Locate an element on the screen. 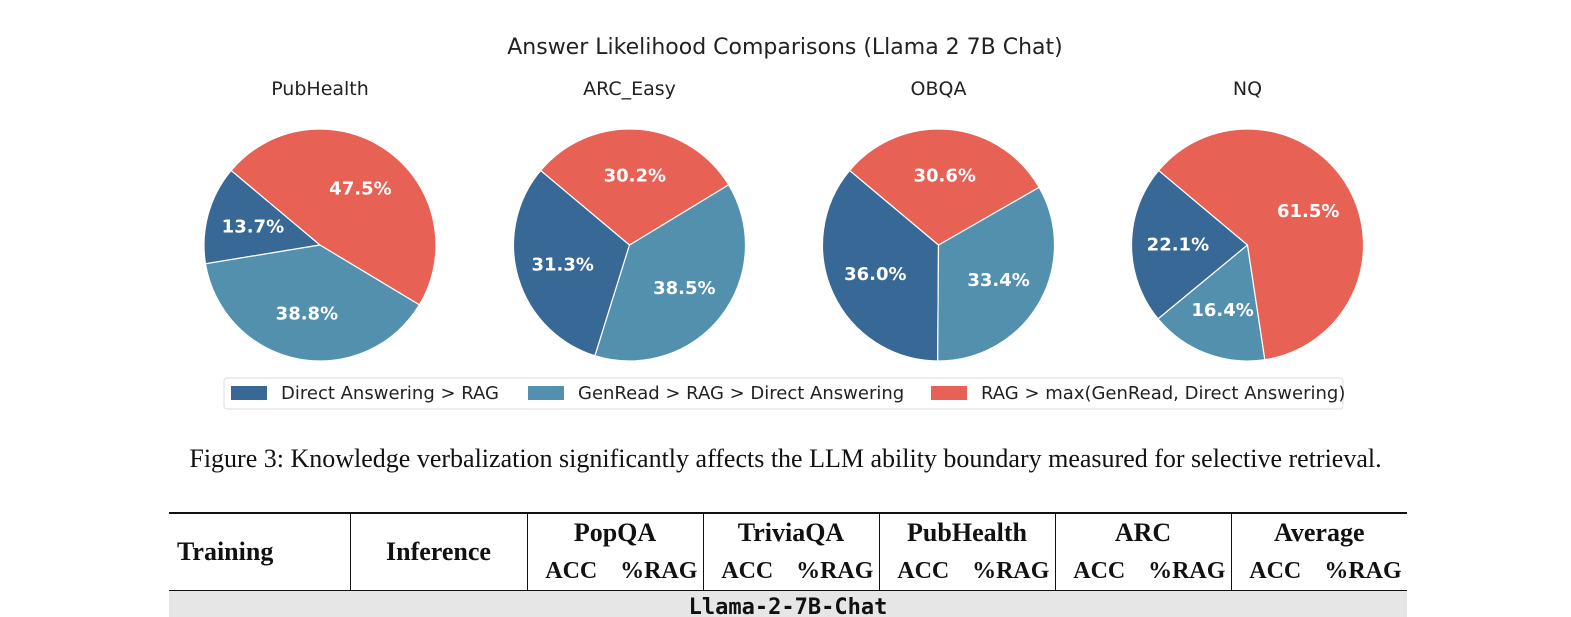  pie-nq: NQ 22.1% 16.4% 61.5% is located at coordinates (1247, 220).